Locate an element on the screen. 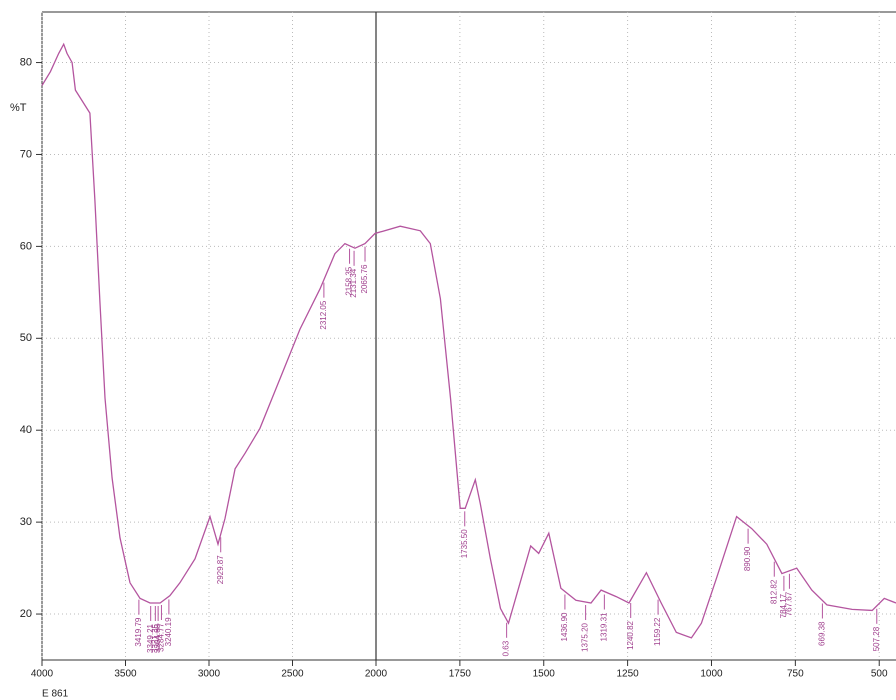 Image resolution: width=896 pixels, height=700 pixels. peak-label: 2131.34 is located at coordinates (353, 282).